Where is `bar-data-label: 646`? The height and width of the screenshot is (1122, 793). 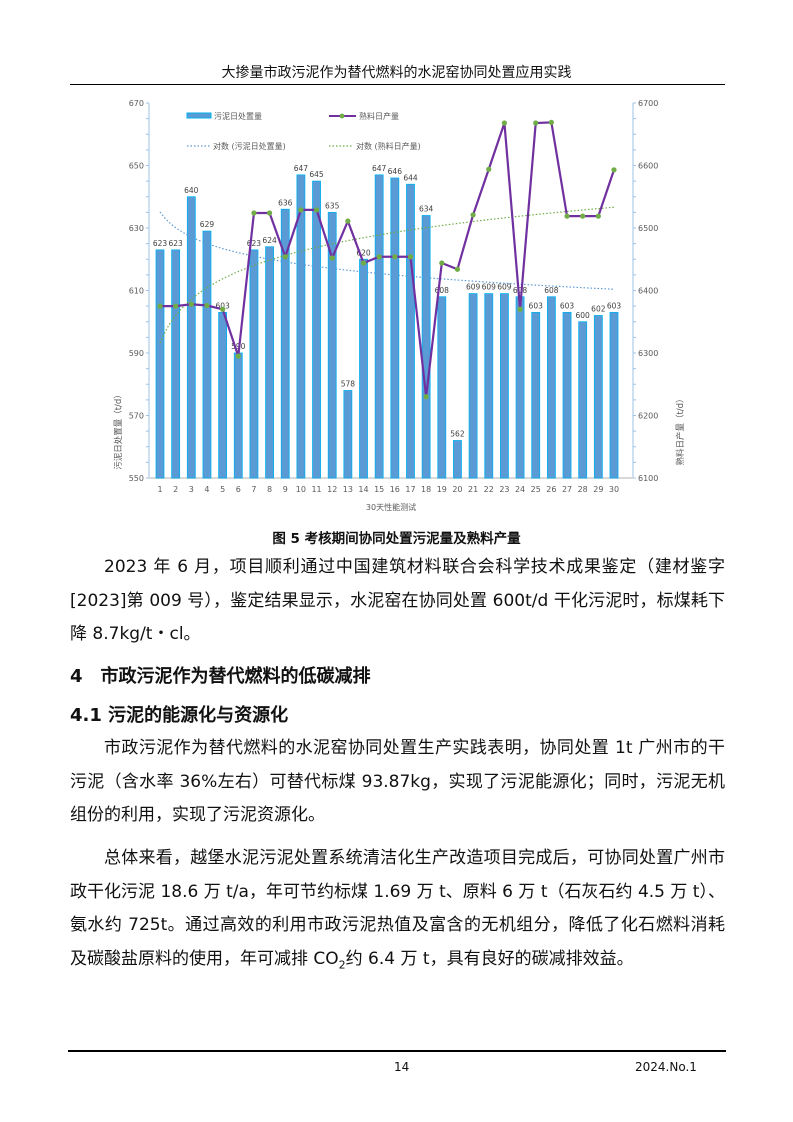
bar-data-label: 646 is located at coordinates (395, 171).